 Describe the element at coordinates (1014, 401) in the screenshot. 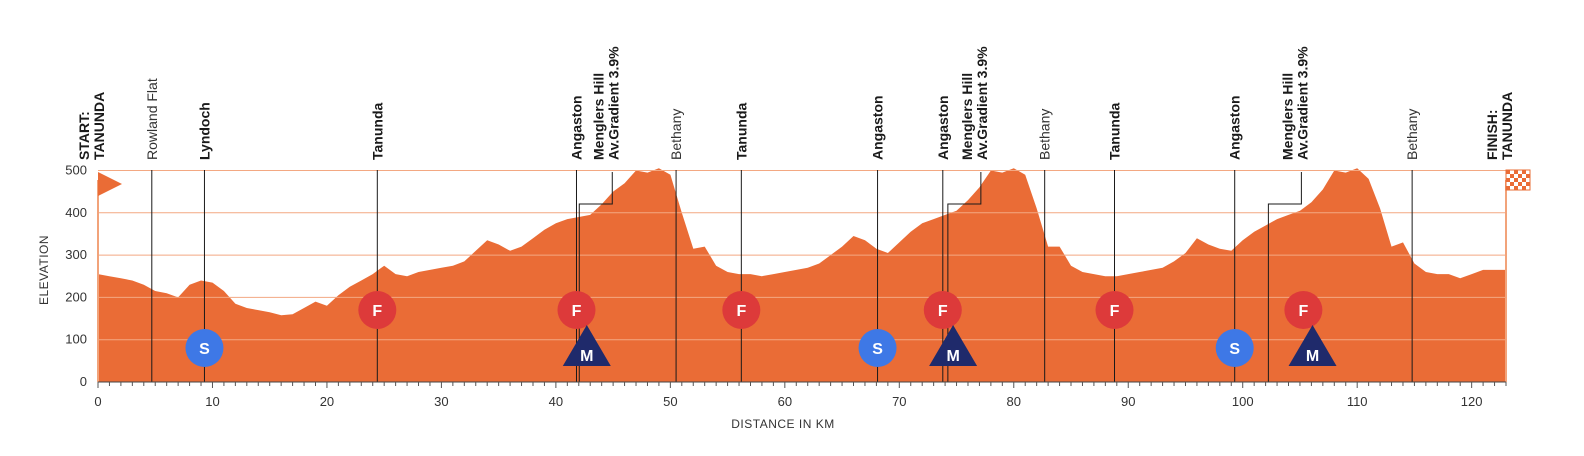

I see `x-tick-label-80: 80` at that location.